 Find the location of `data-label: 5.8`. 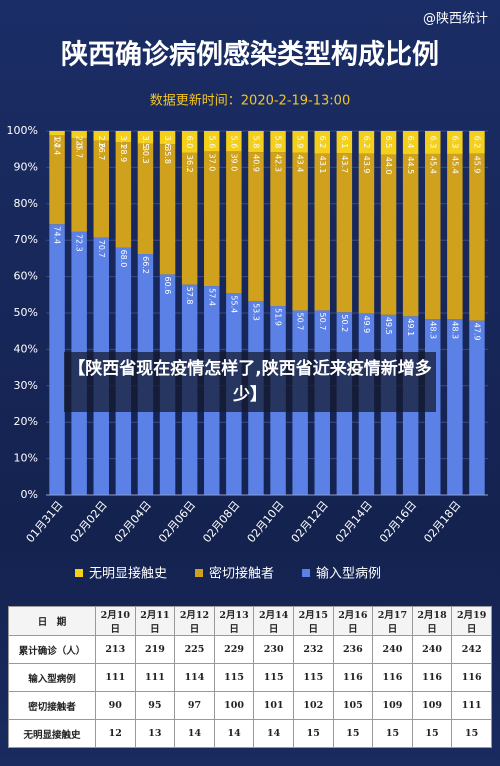

data-label: 5.8 is located at coordinates (255, 142).